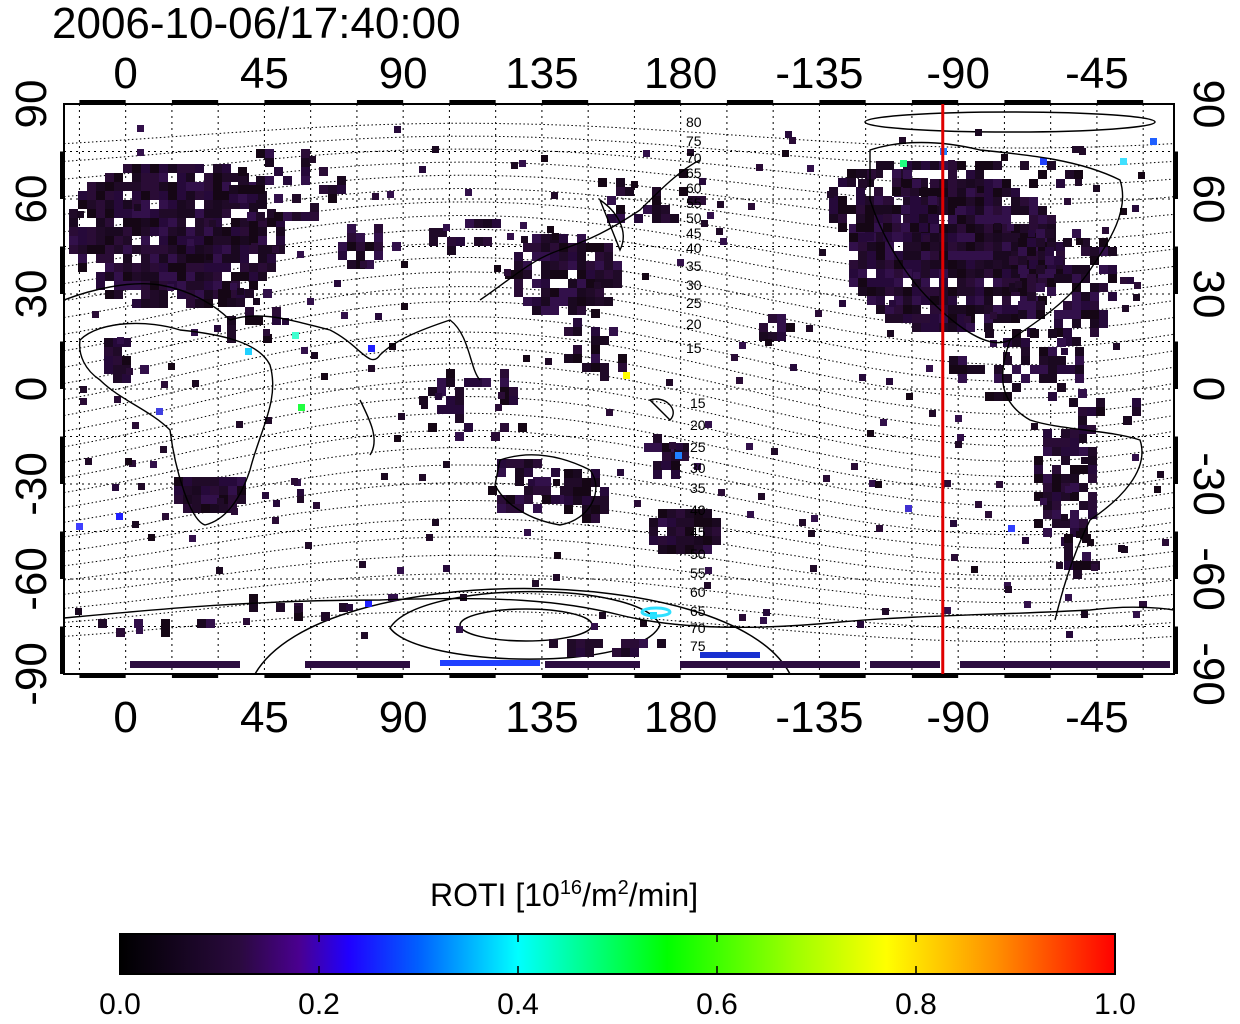  What do you see at coordinates (1097, 73) in the screenshot?
I see `lon-tick-label-top: -45` at bounding box center [1097, 73].